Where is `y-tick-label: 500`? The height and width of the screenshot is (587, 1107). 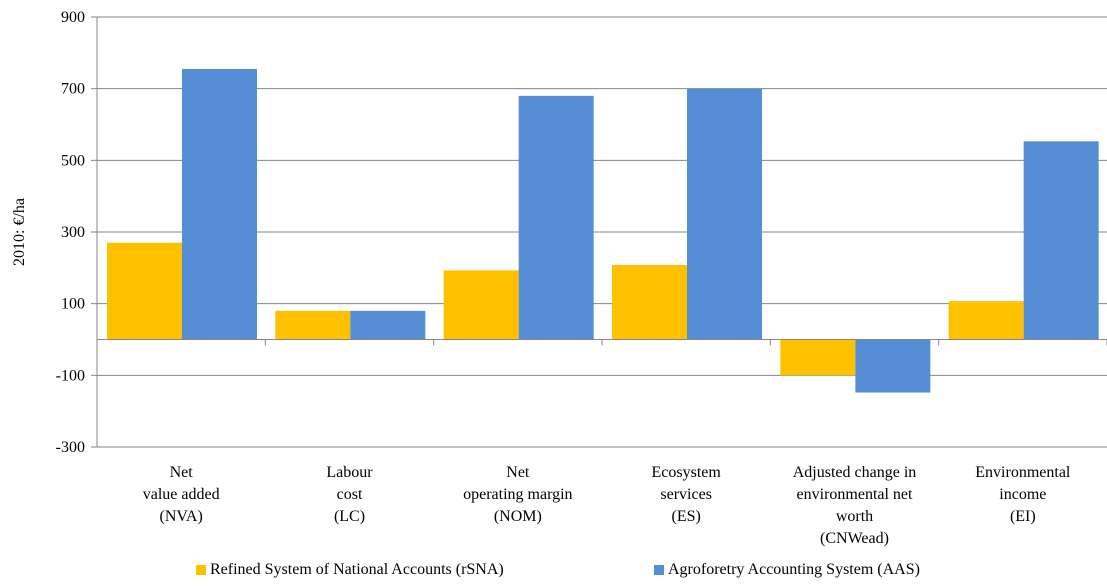
y-tick-label: 500 is located at coordinates (73, 160).